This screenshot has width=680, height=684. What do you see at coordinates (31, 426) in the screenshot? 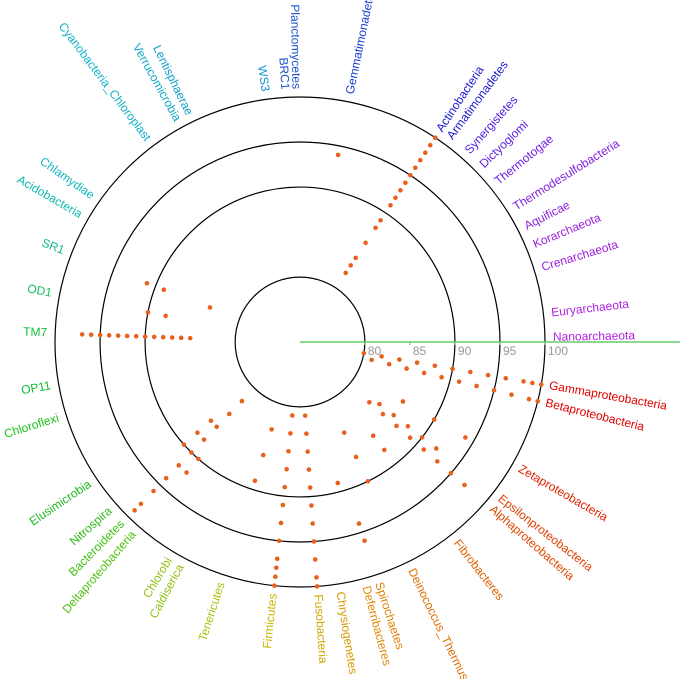
I see `category-label: Chloroflexi` at bounding box center [31, 426].